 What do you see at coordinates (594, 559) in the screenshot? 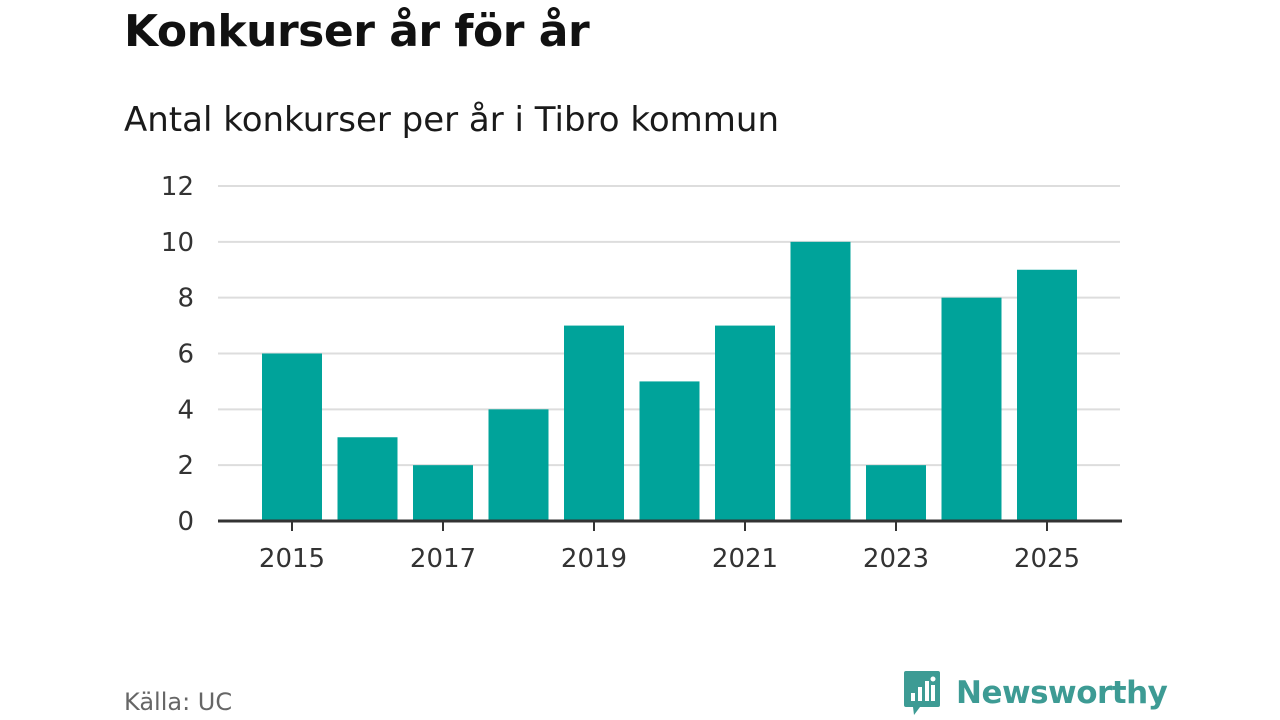
I see `x-tick-label: 2019` at bounding box center [594, 559].